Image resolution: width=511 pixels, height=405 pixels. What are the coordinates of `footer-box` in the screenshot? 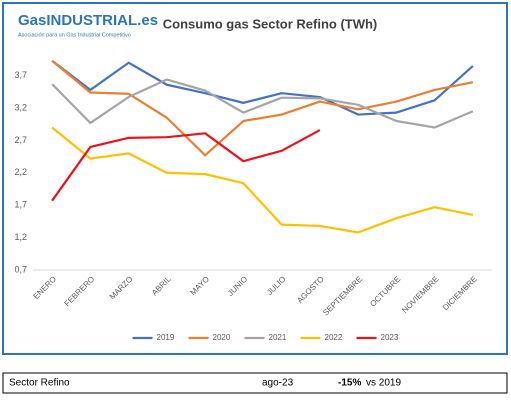 It's located at (255, 383).